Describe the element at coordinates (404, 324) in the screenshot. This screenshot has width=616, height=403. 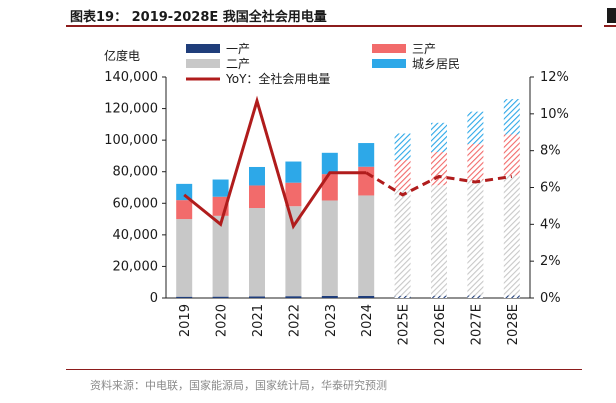
I see `x-tick-label: 2025E` at that location.